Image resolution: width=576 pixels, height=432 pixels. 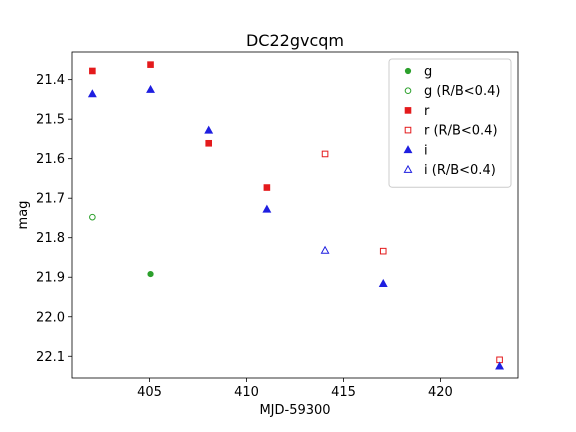 What do you see at coordinates (295, 389) in the screenshot?
I see `x-axis-ticks: 405 410 415 420` at bounding box center [295, 389].